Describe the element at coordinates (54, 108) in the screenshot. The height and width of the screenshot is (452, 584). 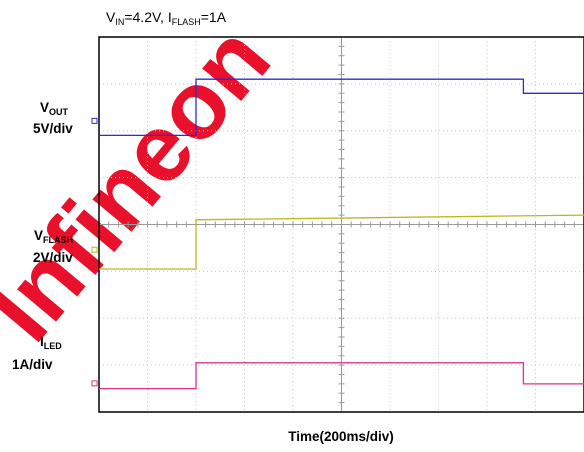
I see `ch1-name: VOUT` at that location.